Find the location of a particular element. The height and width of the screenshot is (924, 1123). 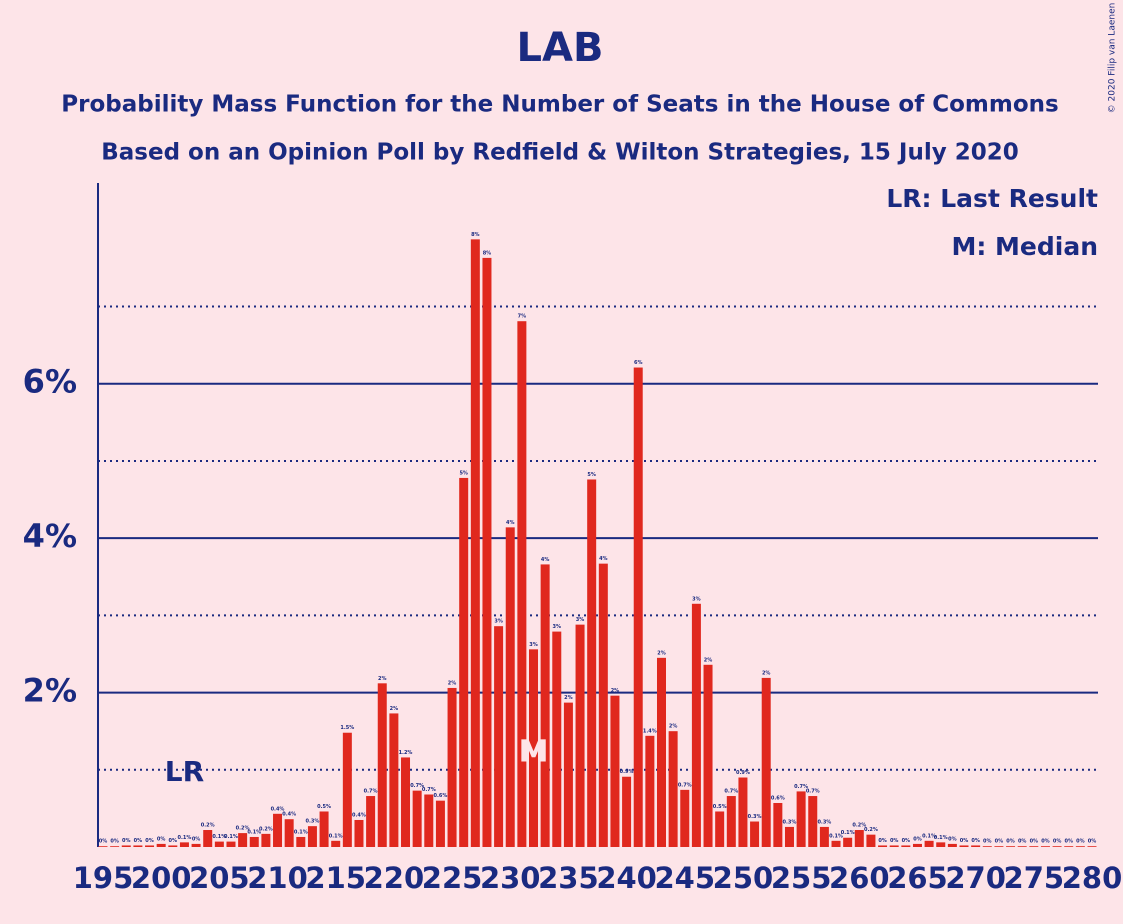

value-label: 0.6% is located at coordinates (440, 796).